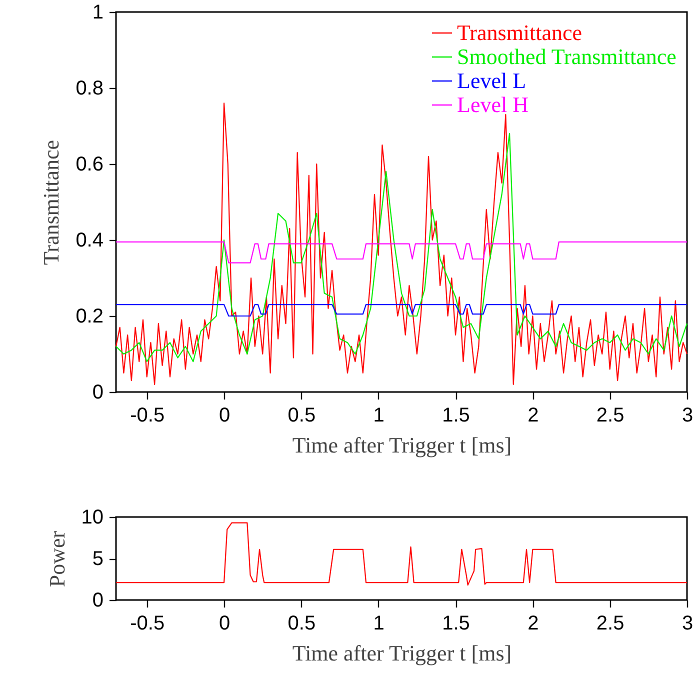 The width and height of the screenshot is (696, 697). What do you see at coordinates (51, 203) in the screenshot?
I see `y-axis-title: Transmittance` at bounding box center [51, 203].